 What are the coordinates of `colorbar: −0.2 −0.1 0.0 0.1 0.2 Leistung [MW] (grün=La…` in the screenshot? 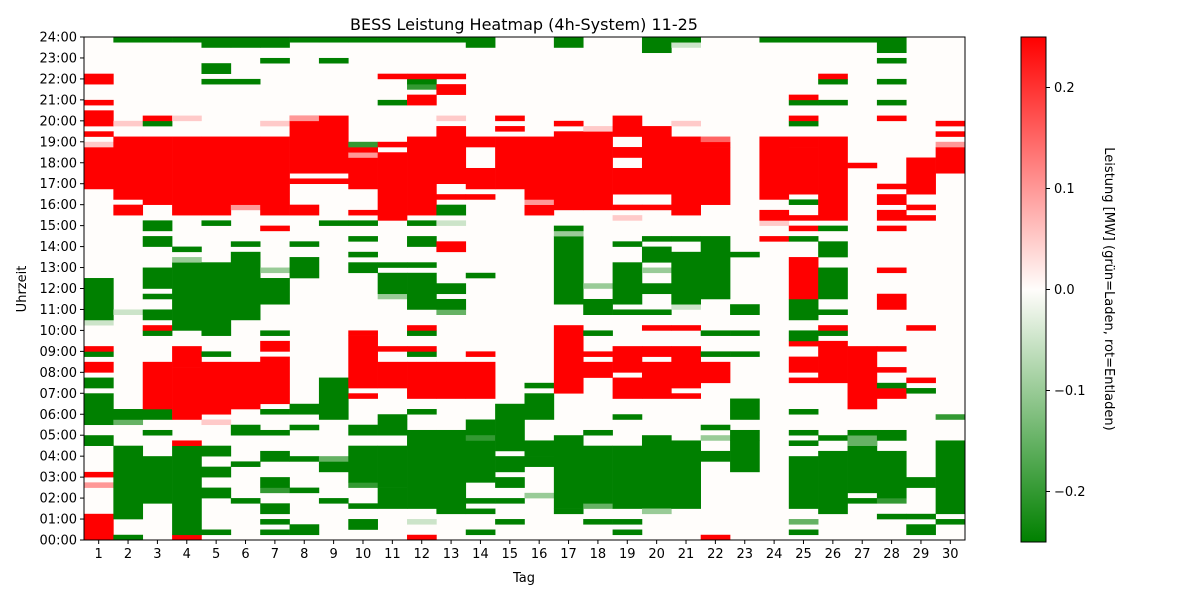 It's located at (1068, 289).